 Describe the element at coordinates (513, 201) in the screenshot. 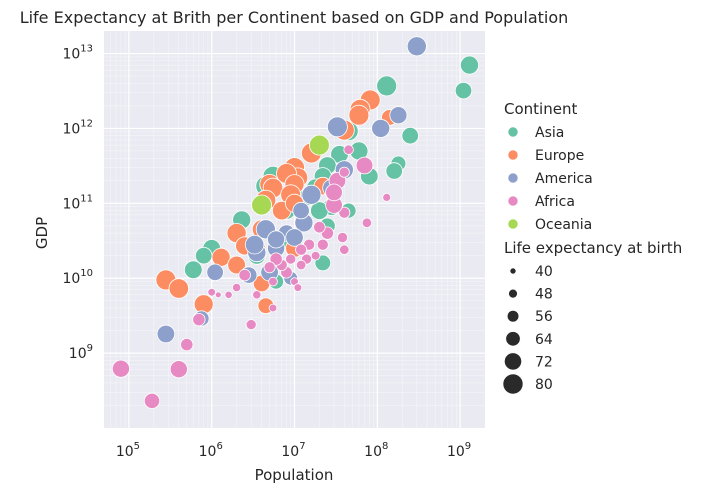

I see `legend-marker-africa` at that location.